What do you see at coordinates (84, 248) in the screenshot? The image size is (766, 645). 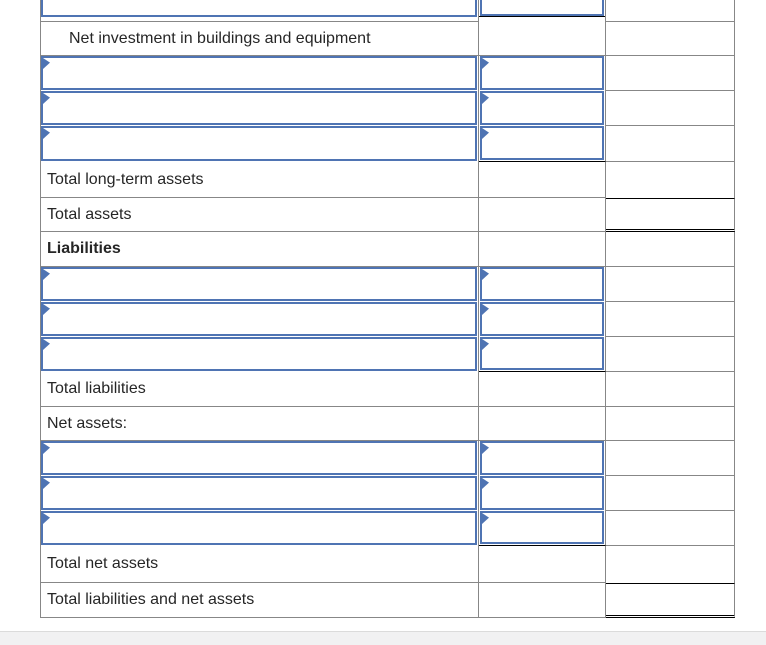 I see `section-heading: Liabilities` at bounding box center [84, 248].